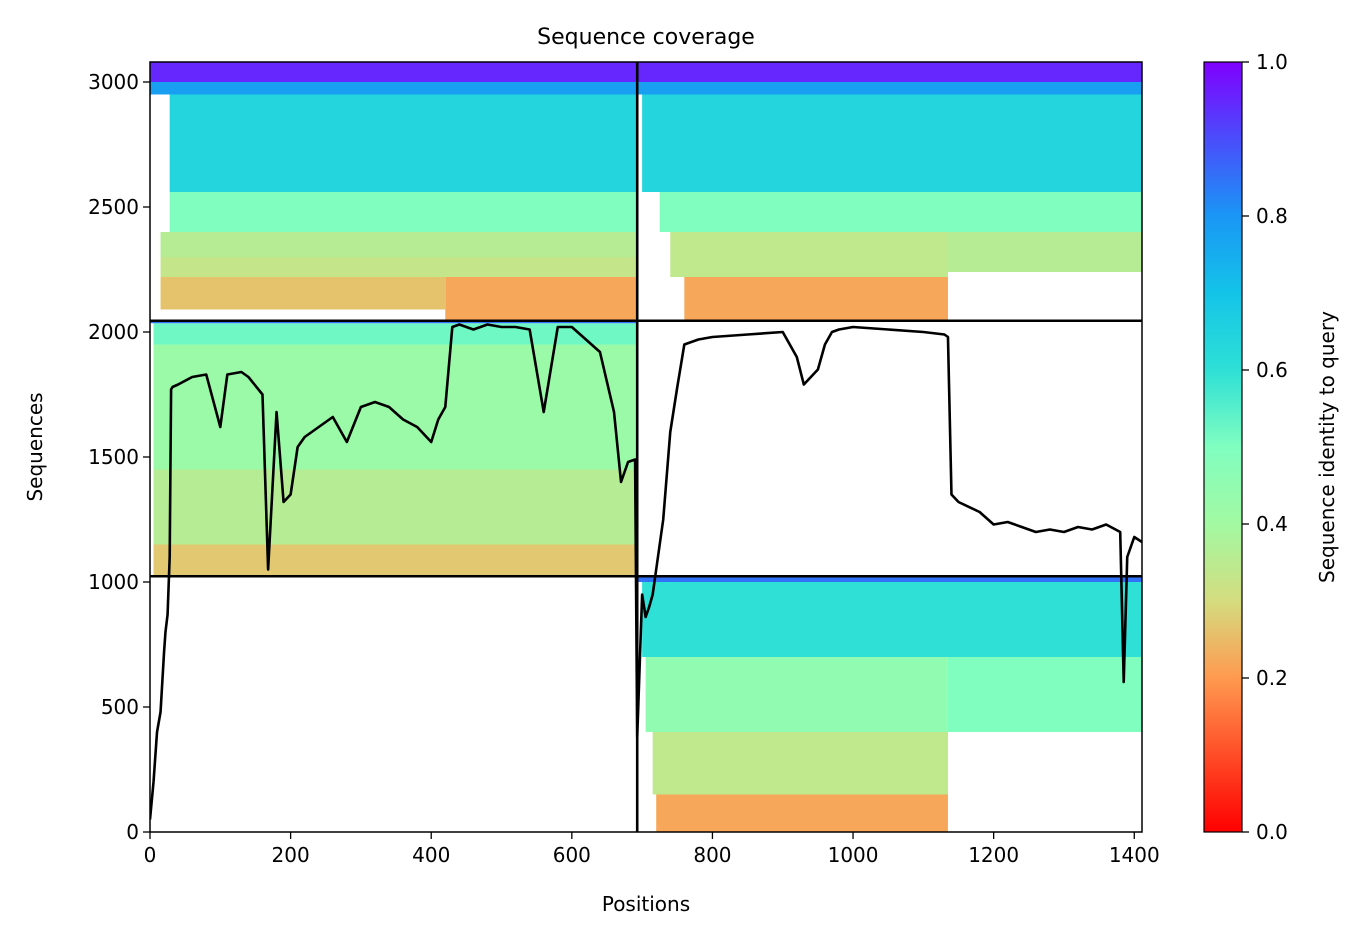 Image resolution: width=1364 pixels, height=939 pixels. I want to click on colorbar-label: Sequence identity to query, so click(1327, 447).